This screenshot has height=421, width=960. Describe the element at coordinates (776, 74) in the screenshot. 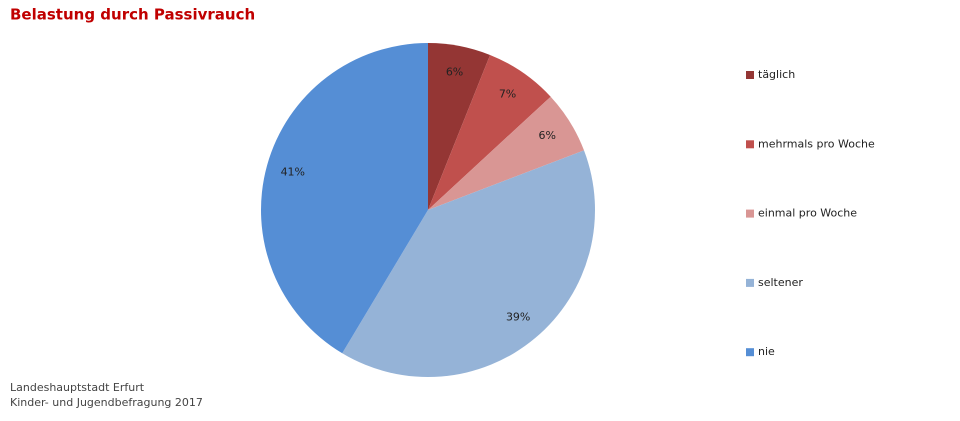

I see `legend-label: täglich` at that location.